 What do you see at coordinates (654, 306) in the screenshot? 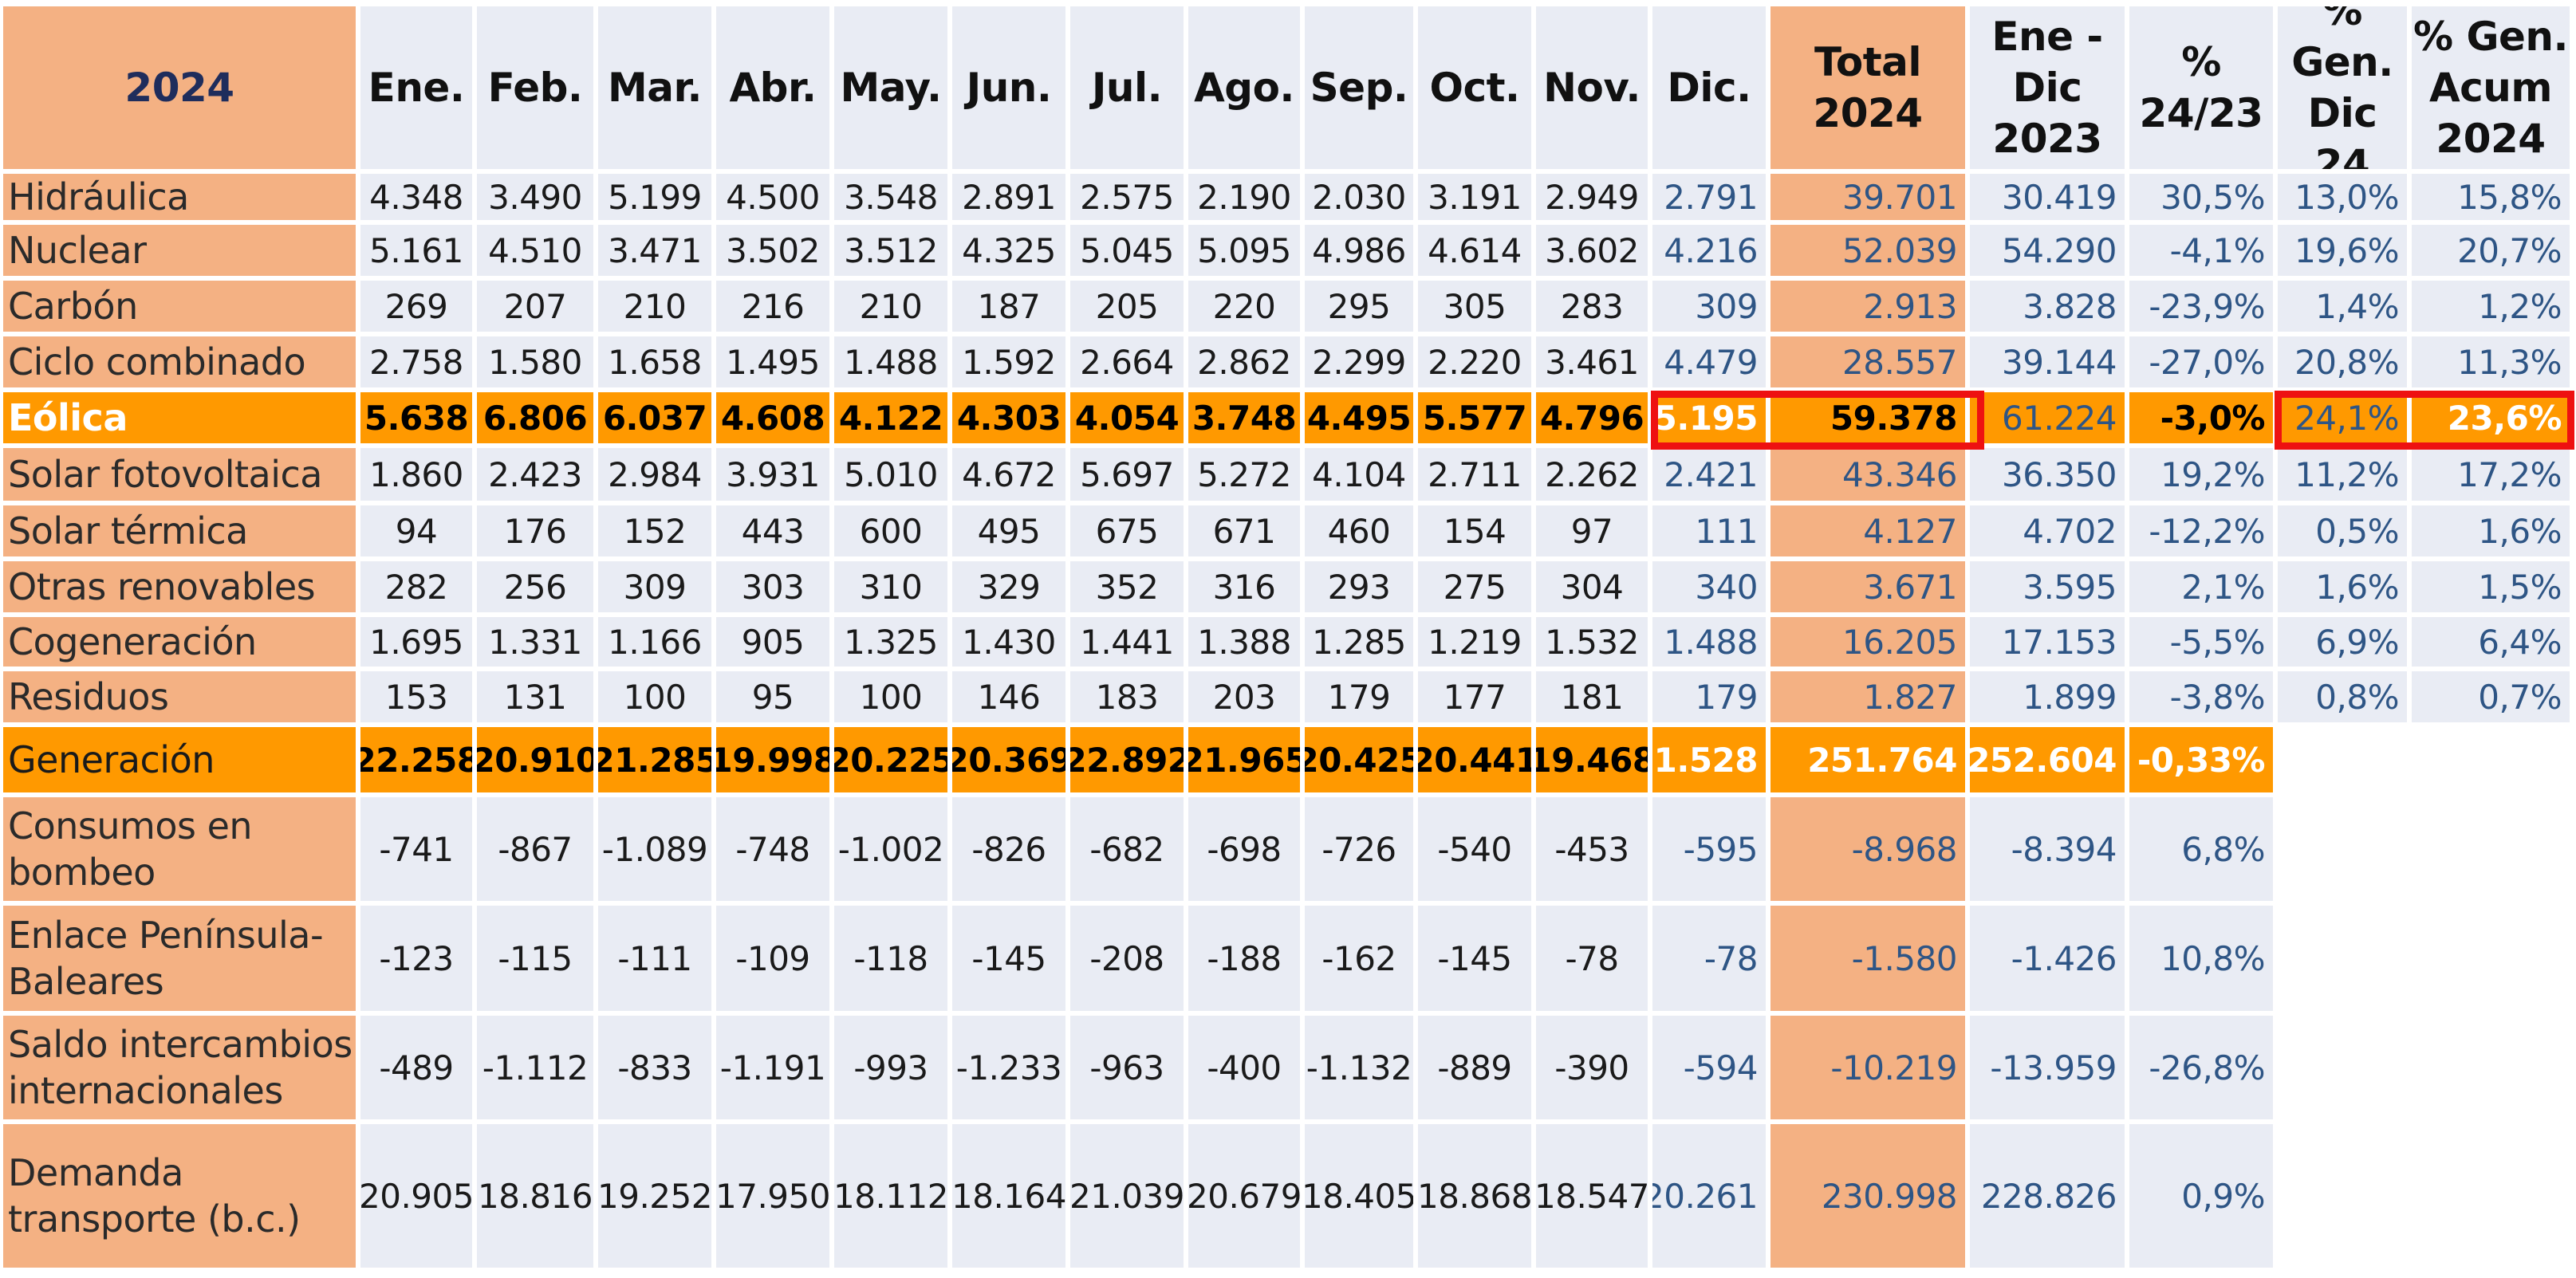
I see `month-value: 210` at bounding box center [654, 306].